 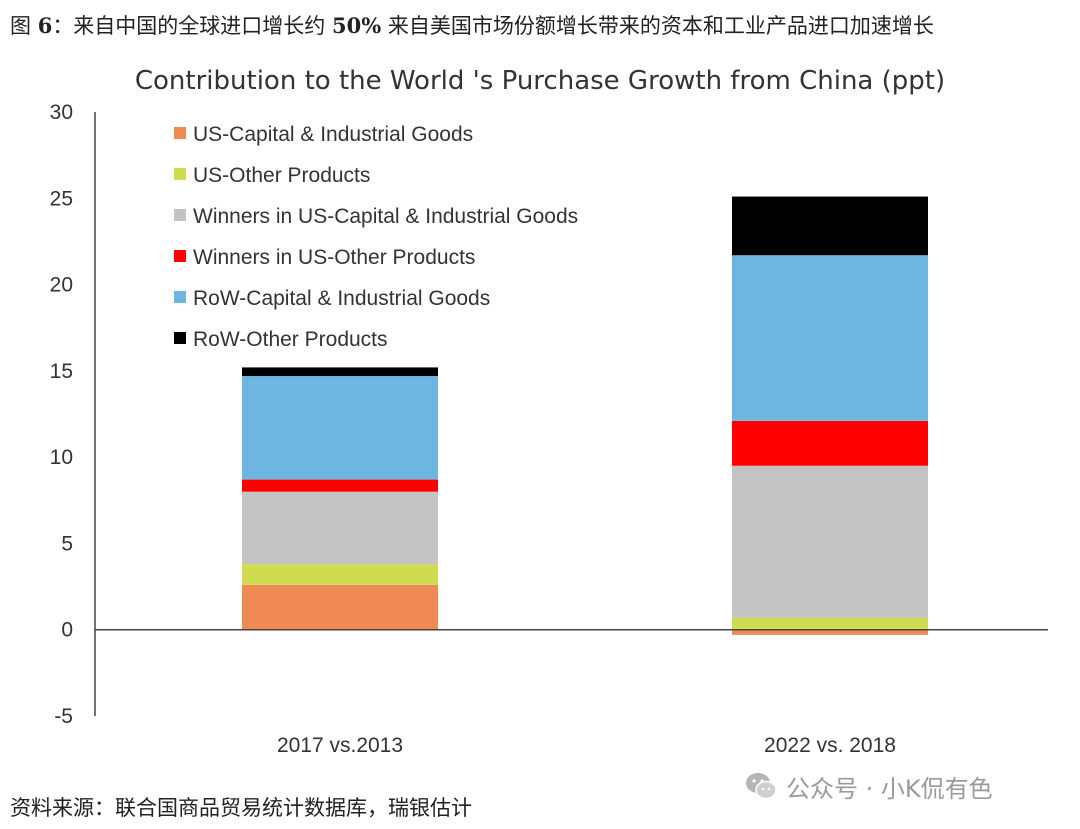 I want to click on figure-text-after: 来自美国市场份额增长带来的资本和工业产品进口加速增长, so click(x=660, y=26).